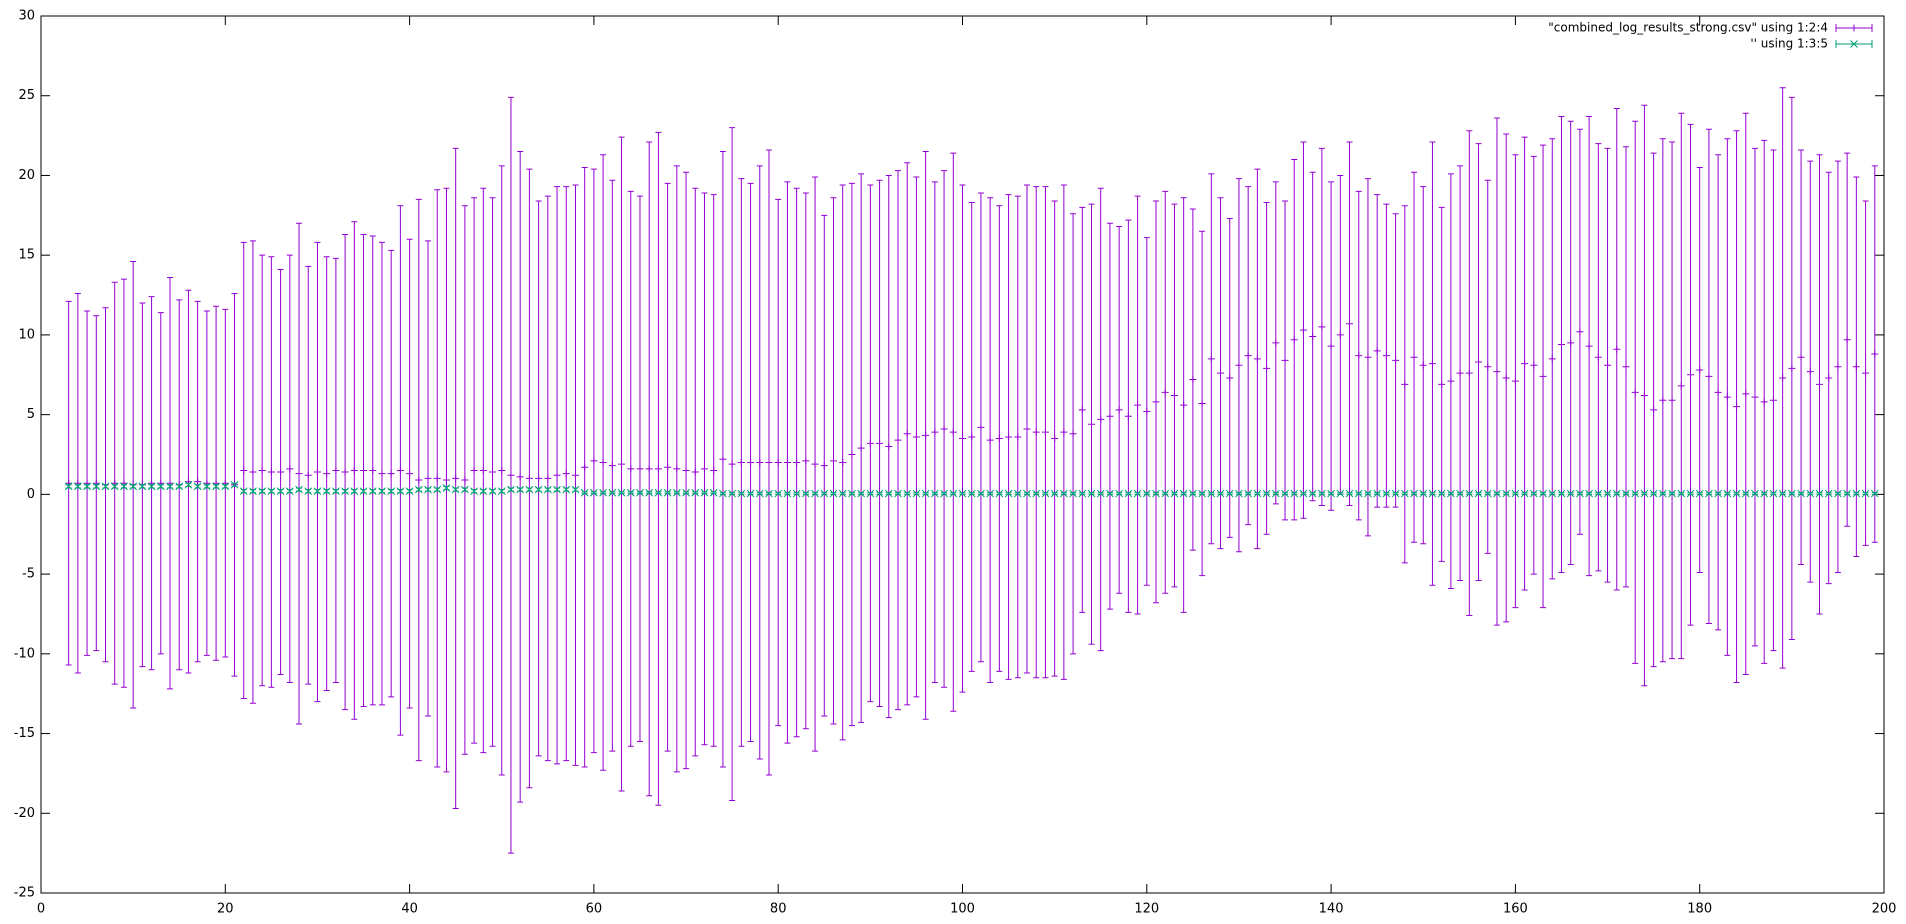  I want to click on legend-sample, so click(1854, 28).